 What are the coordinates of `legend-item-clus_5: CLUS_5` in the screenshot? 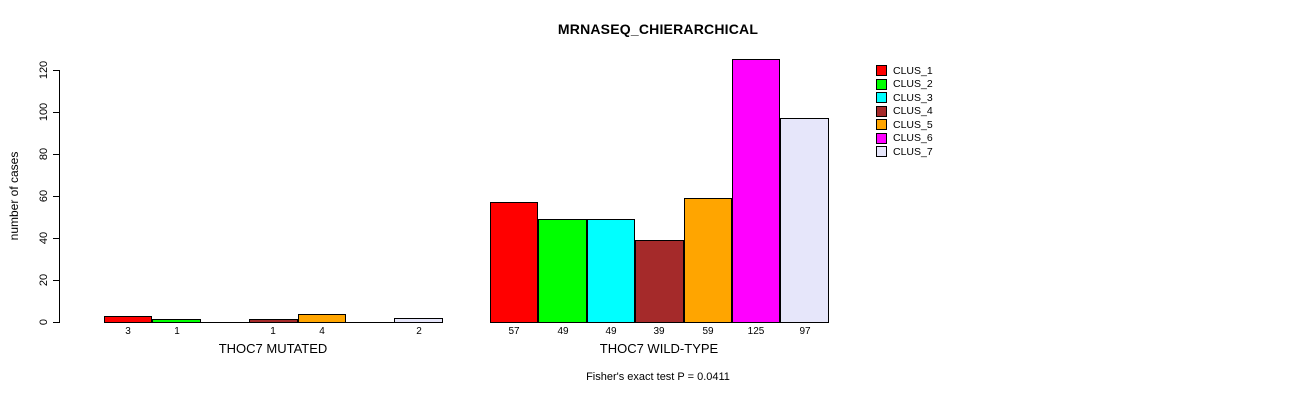 It's located at (904, 125).